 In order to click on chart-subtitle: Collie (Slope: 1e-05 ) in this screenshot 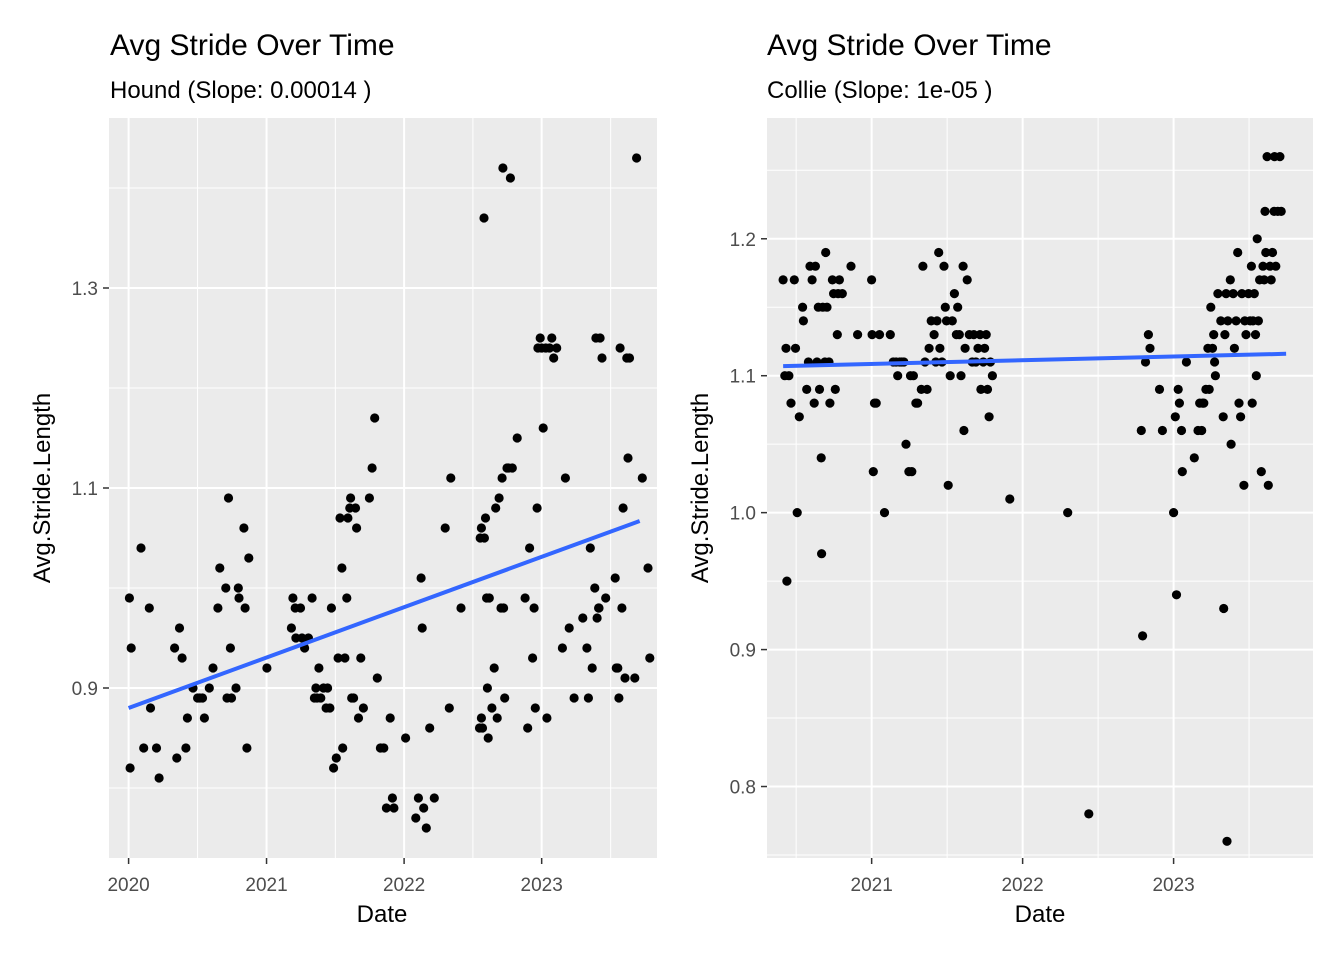, I will do `click(879, 90)`.